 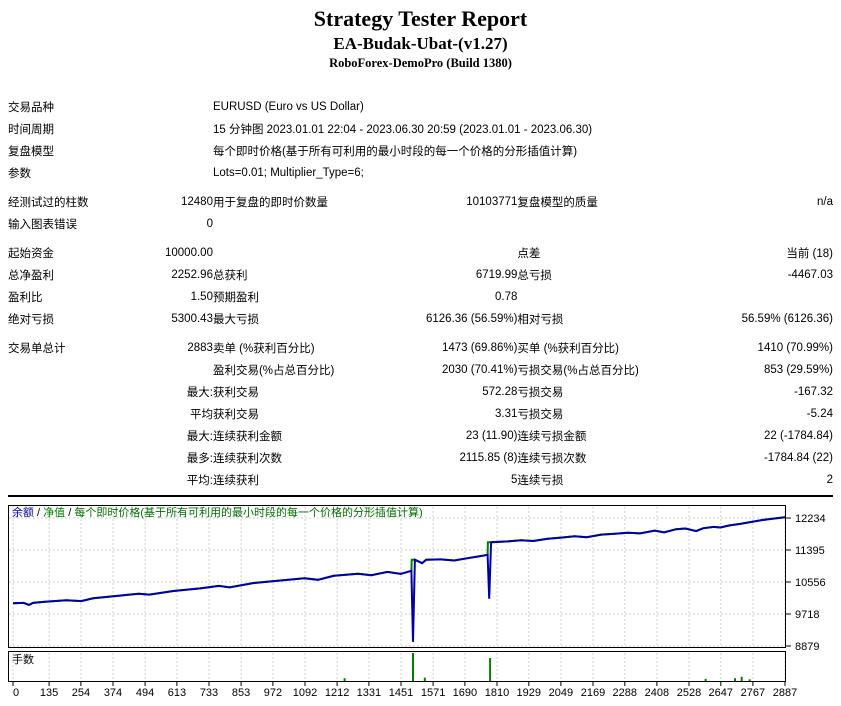 I want to click on spacer-cell, so click(x=420, y=238).